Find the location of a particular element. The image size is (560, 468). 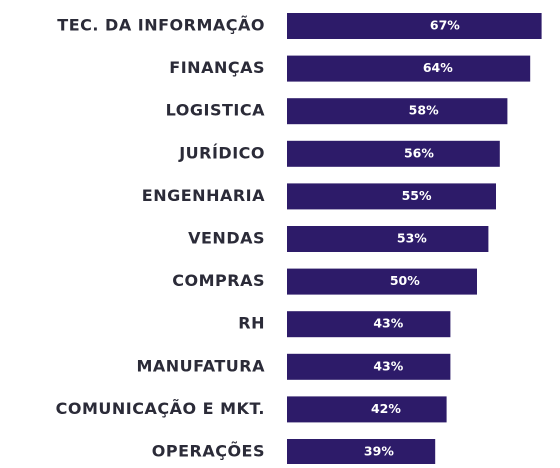

value-label: 58% is located at coordinates (424, 110).